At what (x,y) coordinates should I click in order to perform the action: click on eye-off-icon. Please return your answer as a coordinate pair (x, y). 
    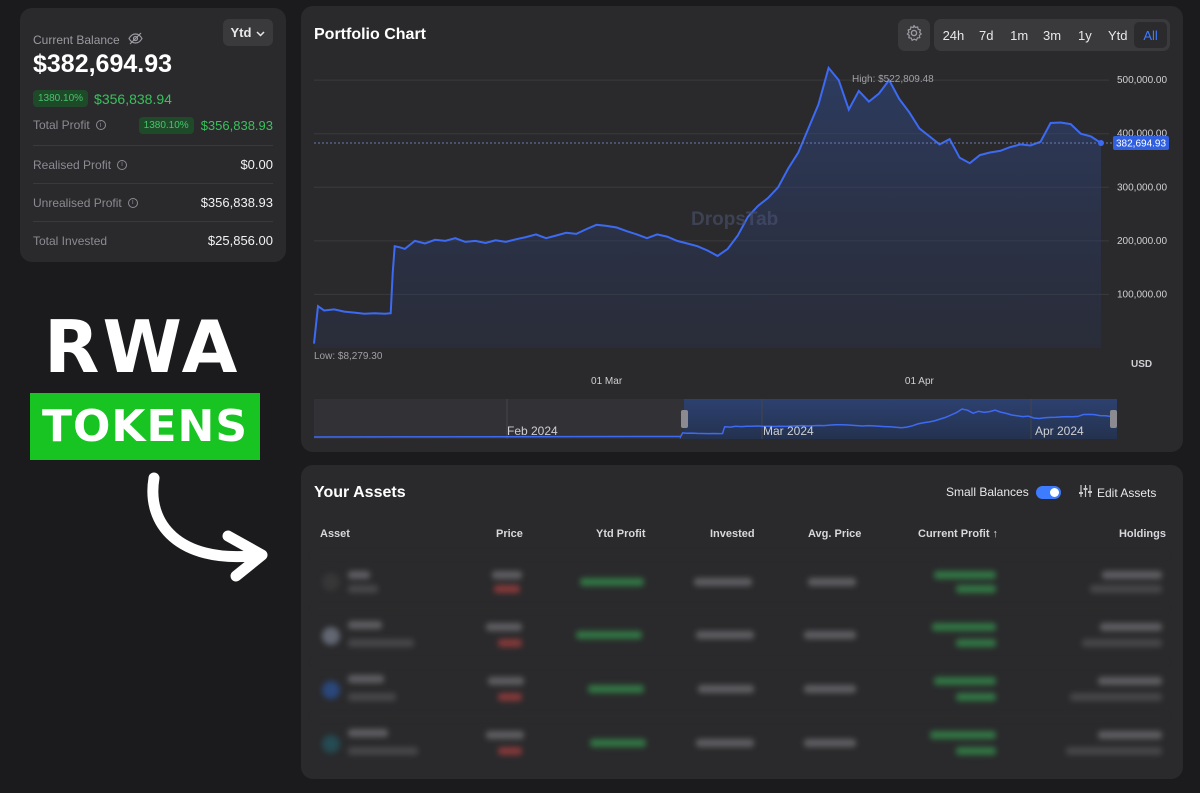
    Looking at the image, I should click on (135, 40).